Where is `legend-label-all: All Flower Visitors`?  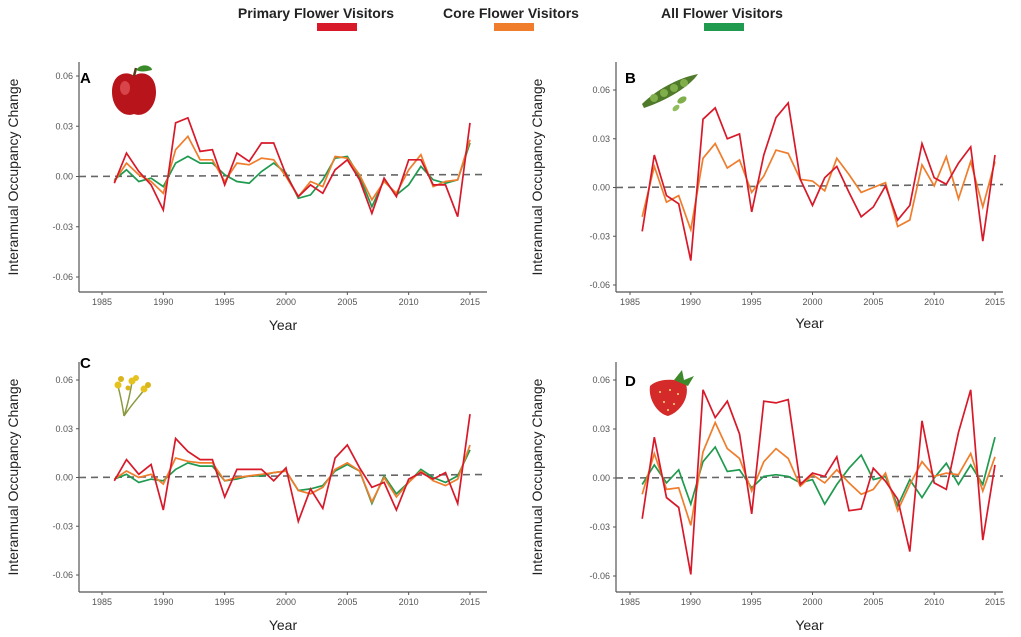
legend-label-all: All Flower Visitors is located at coordinates (722, 13).